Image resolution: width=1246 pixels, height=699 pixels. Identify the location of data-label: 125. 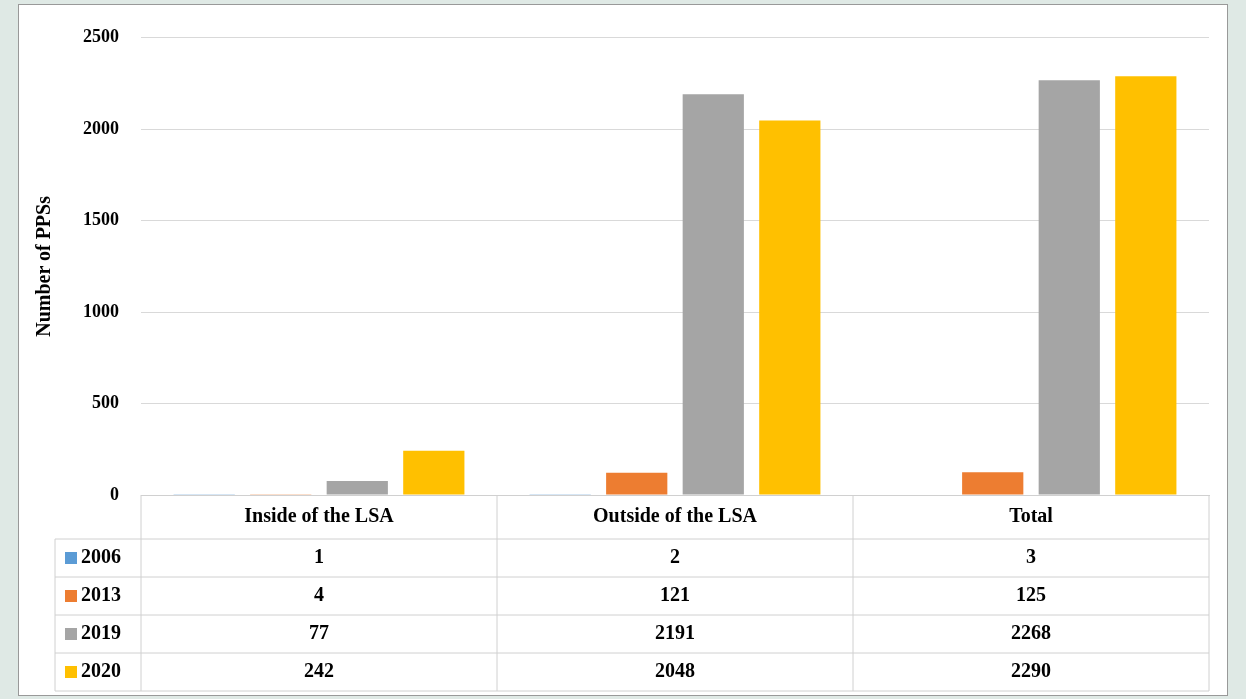
(1031, 594).